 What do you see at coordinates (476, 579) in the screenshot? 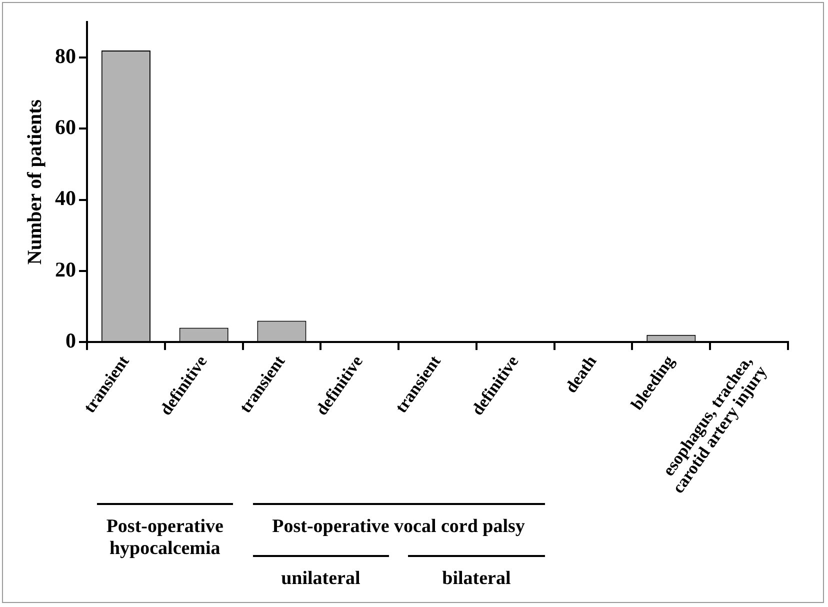
I see `text: bilateral` at bounding box center [476, 579].